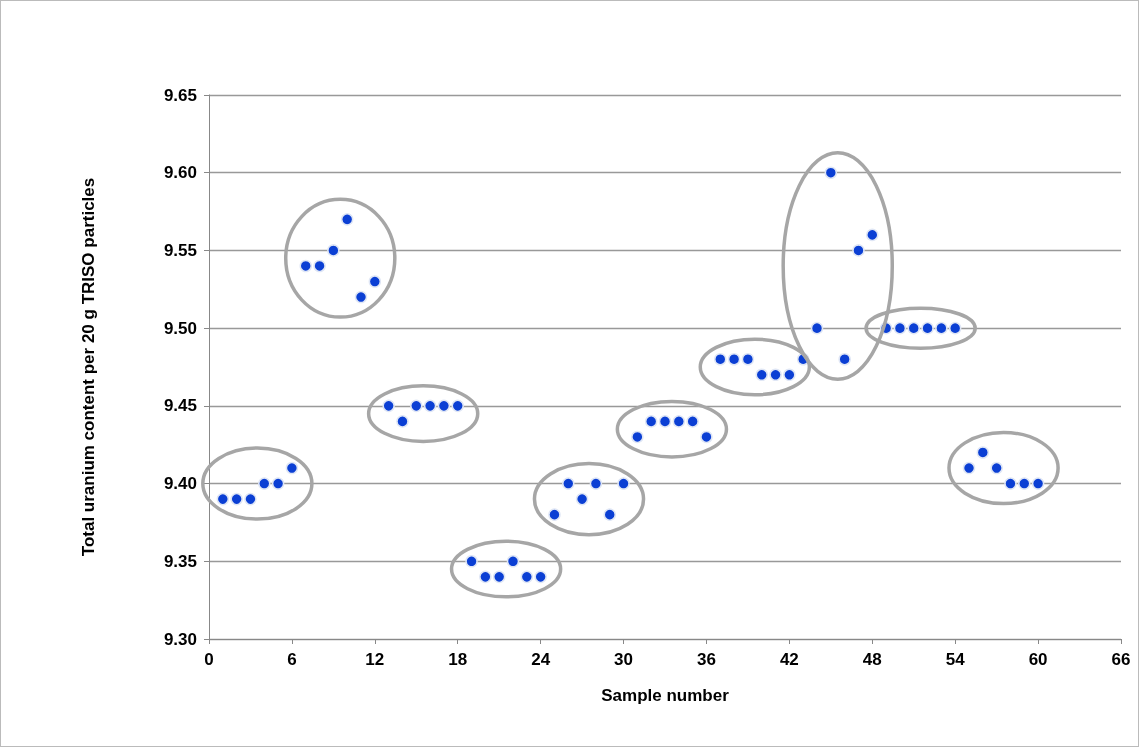 Image resolution: width=1139 pixels, height=747 pixels. Describe the element at coordinates (292, 659) in the screenshot. I see `x-tick-label: 6` at that location.